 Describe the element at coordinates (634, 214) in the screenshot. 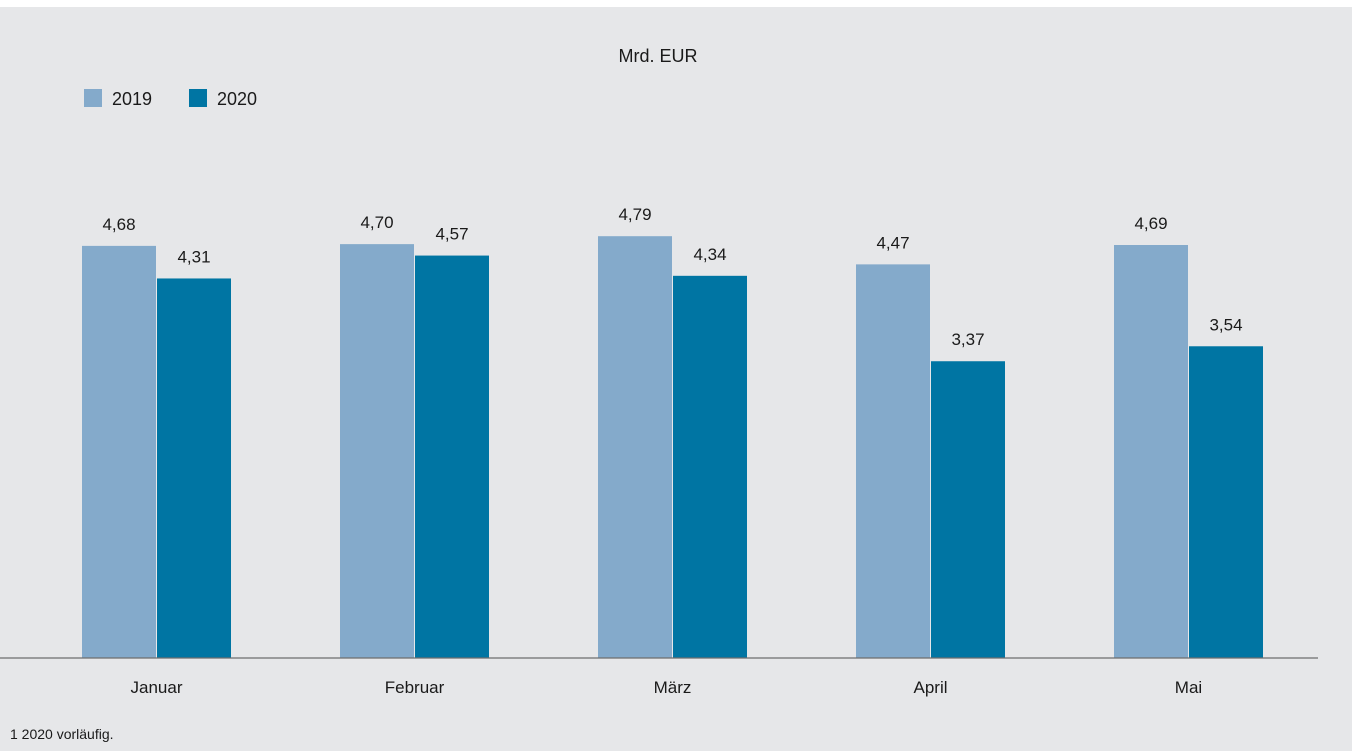

I see `value-label-2019-märz: 4,79` at that location.